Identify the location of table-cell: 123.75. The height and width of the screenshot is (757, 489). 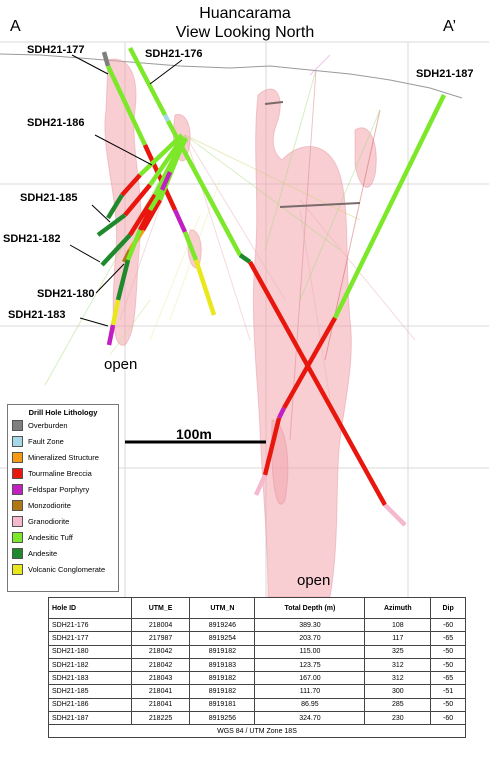
(310, 665).